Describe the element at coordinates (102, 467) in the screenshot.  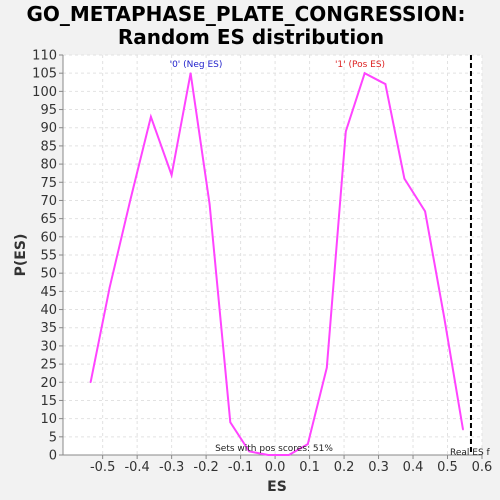
I see `x-tick-label: -0.5` at that location.